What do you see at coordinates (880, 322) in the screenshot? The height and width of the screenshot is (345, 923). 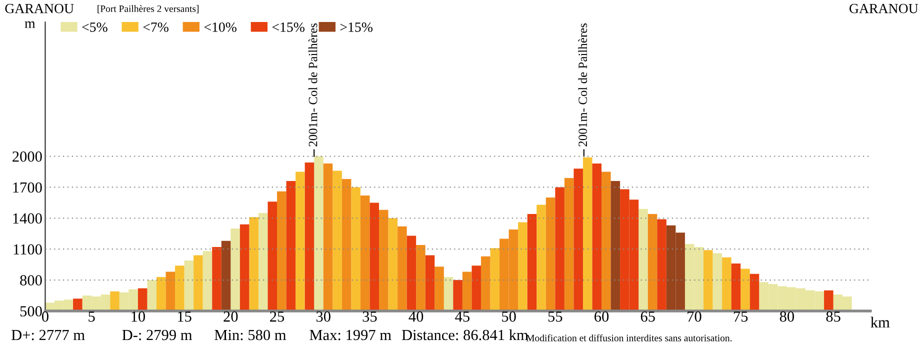 I see `x-axis-title: km` at bounding box center [880, 322].